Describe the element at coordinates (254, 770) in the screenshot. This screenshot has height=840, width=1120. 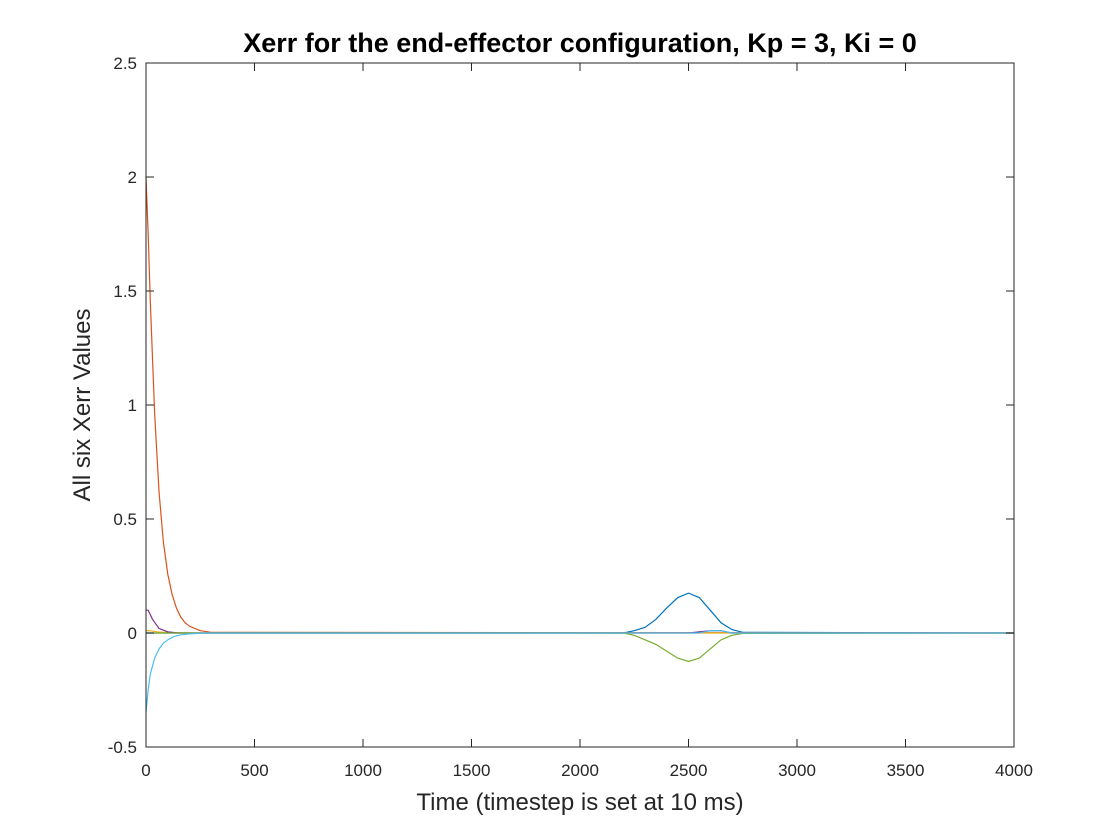
I see `x-tick-label: 500` at that location.